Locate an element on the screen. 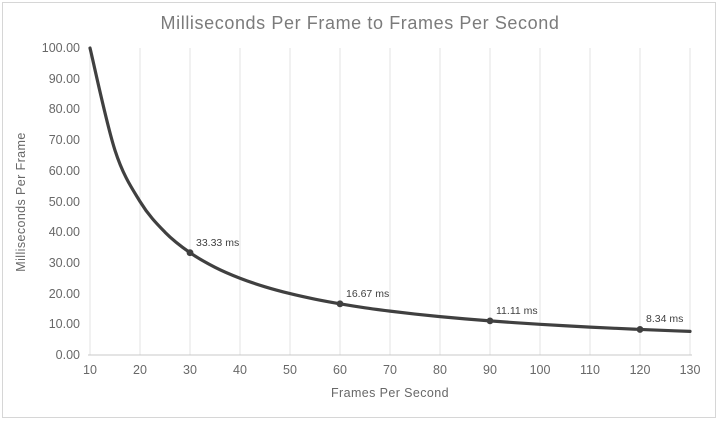  data-point-label: 33.33 ms is located at coordinates (218, 242).